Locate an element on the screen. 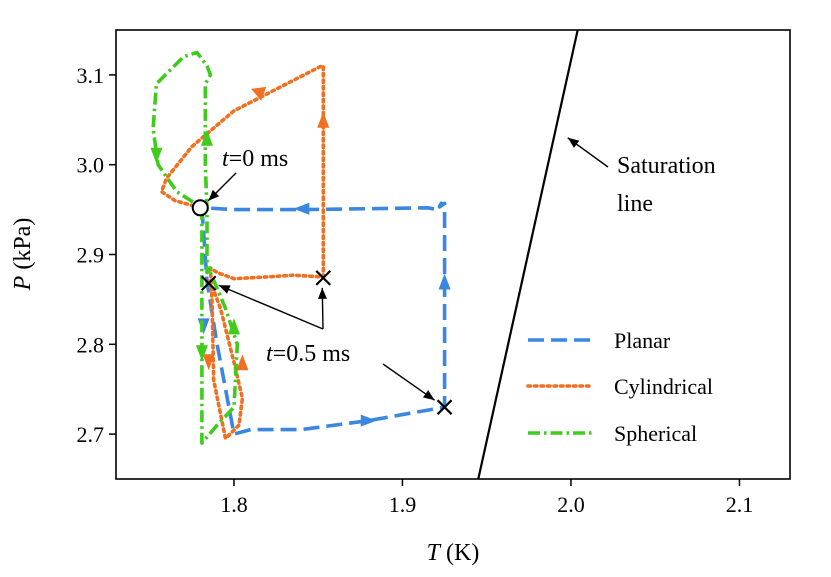 The image size is (831, 577). y-tick-label: 3.1 is located at coordinates (91, 75).